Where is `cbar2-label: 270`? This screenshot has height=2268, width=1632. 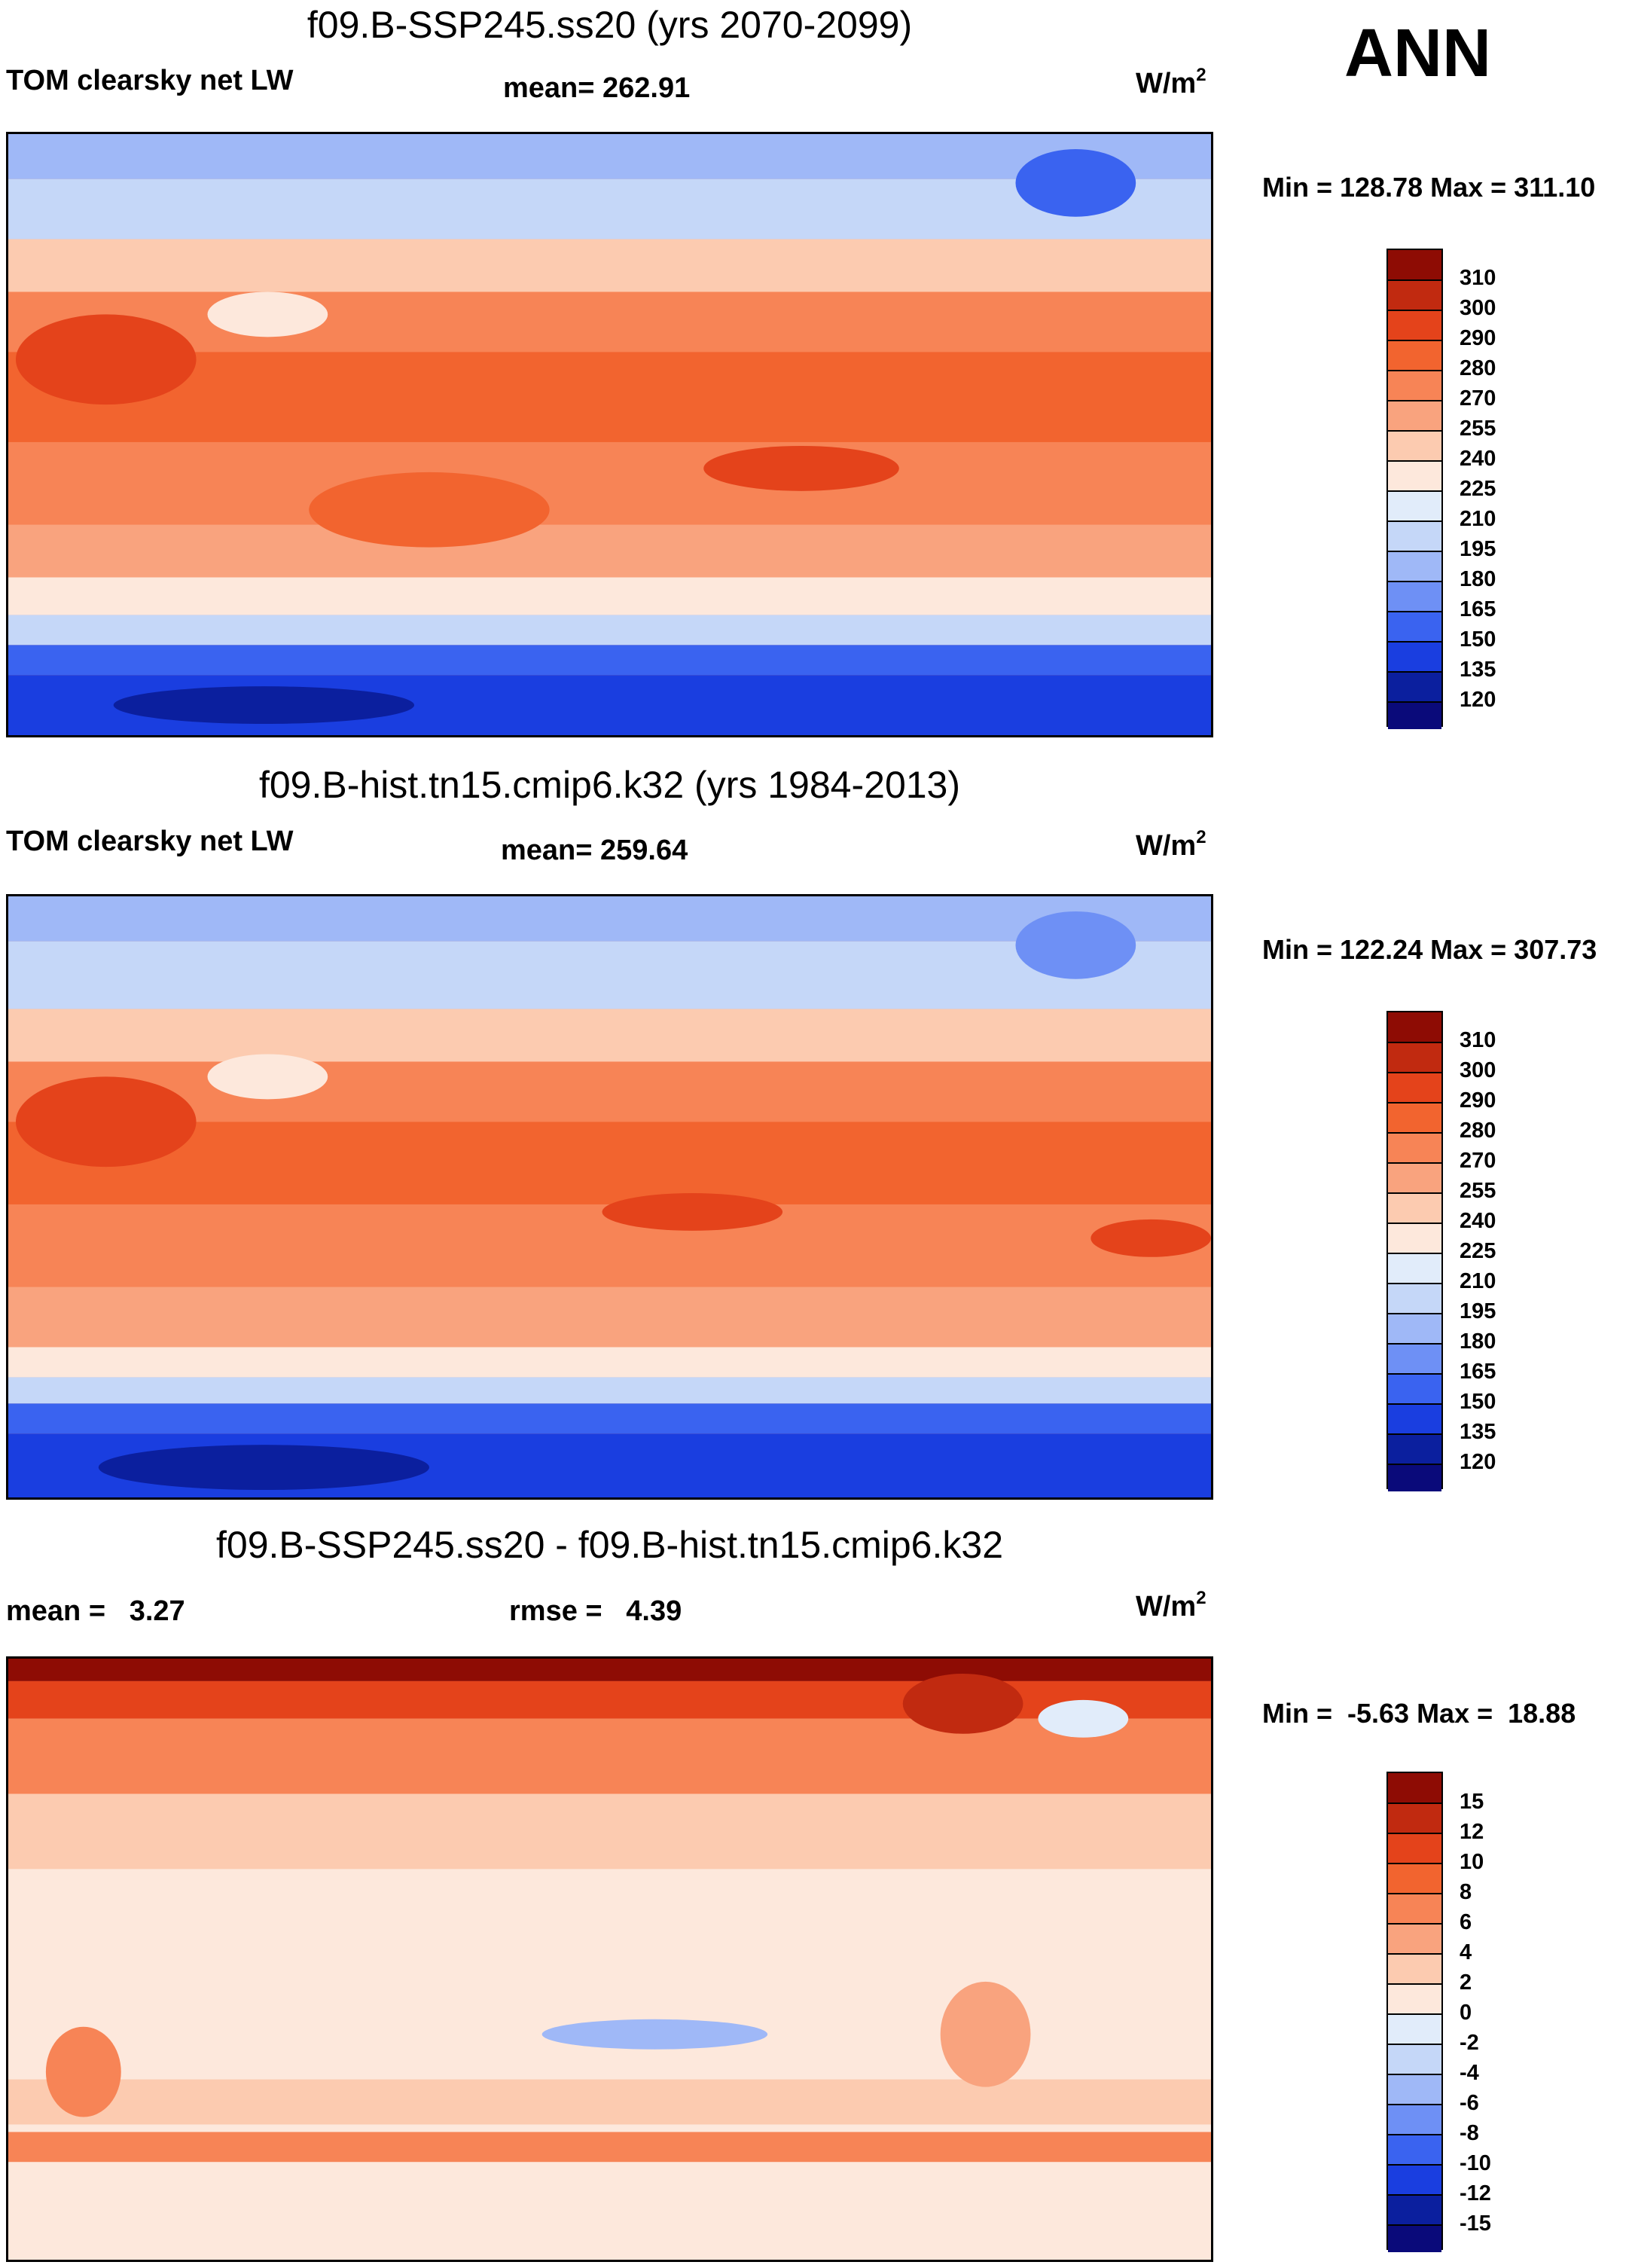 cbar2-label: 270 is located at coordinates (1478, 1161).